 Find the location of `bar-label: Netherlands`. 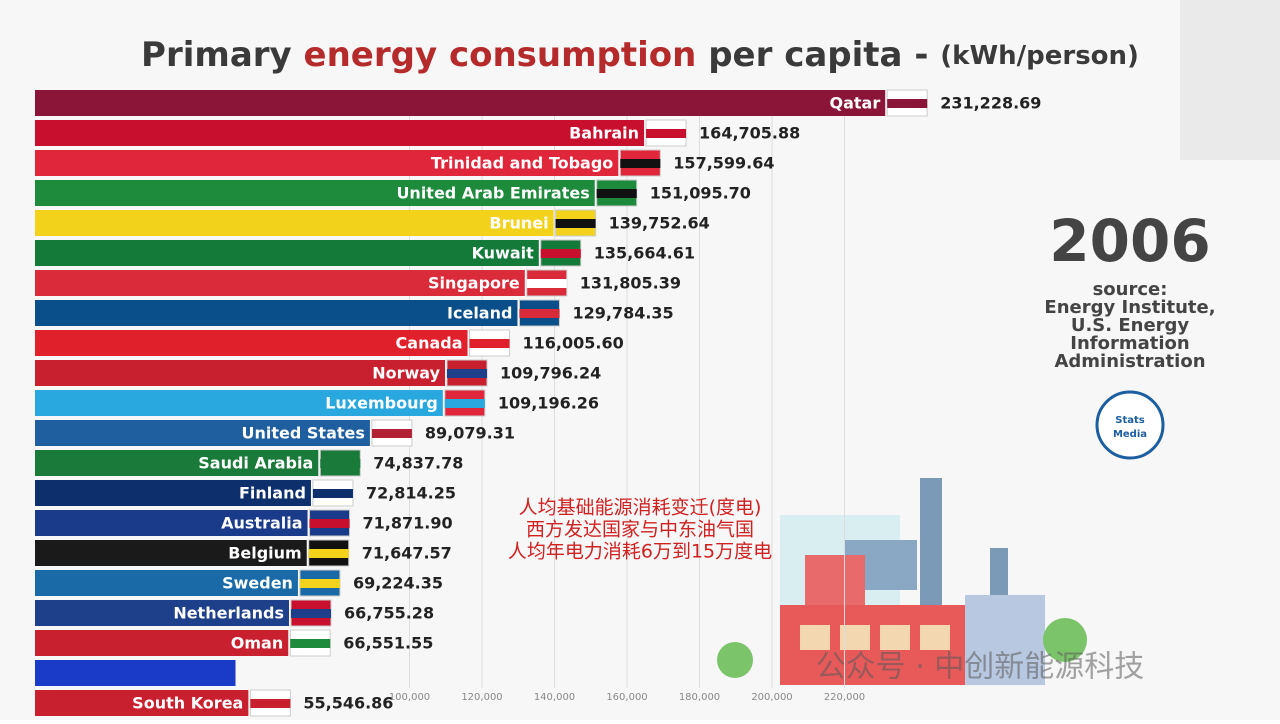

bar-label: Netherlands is located at coordinates (228, 613).